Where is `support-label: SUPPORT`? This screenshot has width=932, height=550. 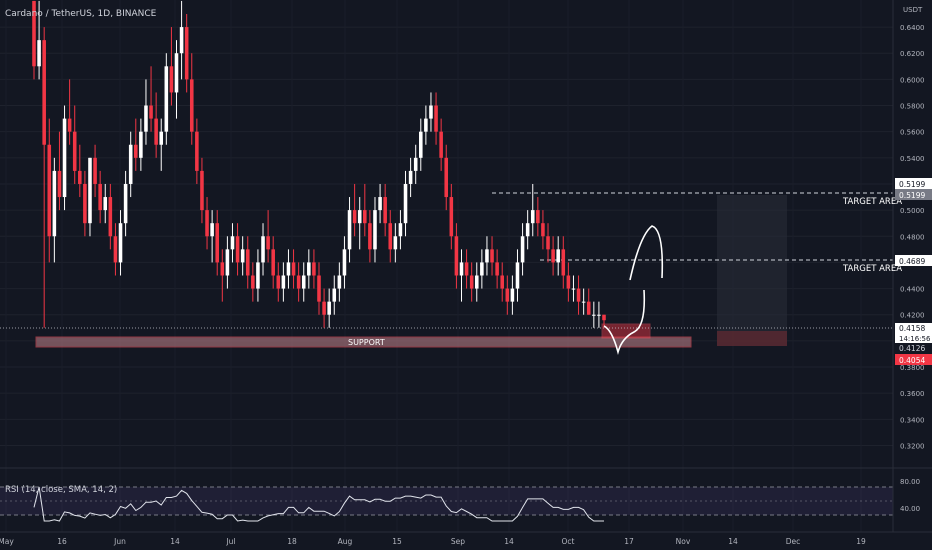 support-label: SUPPORT is located at coordinates (366, 342).